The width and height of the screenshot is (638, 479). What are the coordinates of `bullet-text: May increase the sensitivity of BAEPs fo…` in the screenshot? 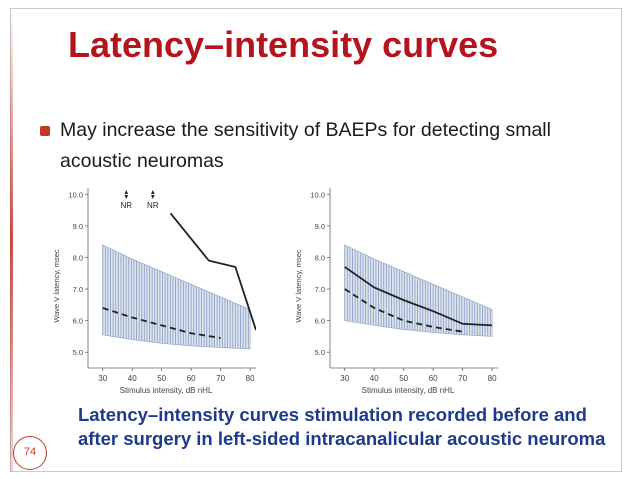 It's located at (305, 145).